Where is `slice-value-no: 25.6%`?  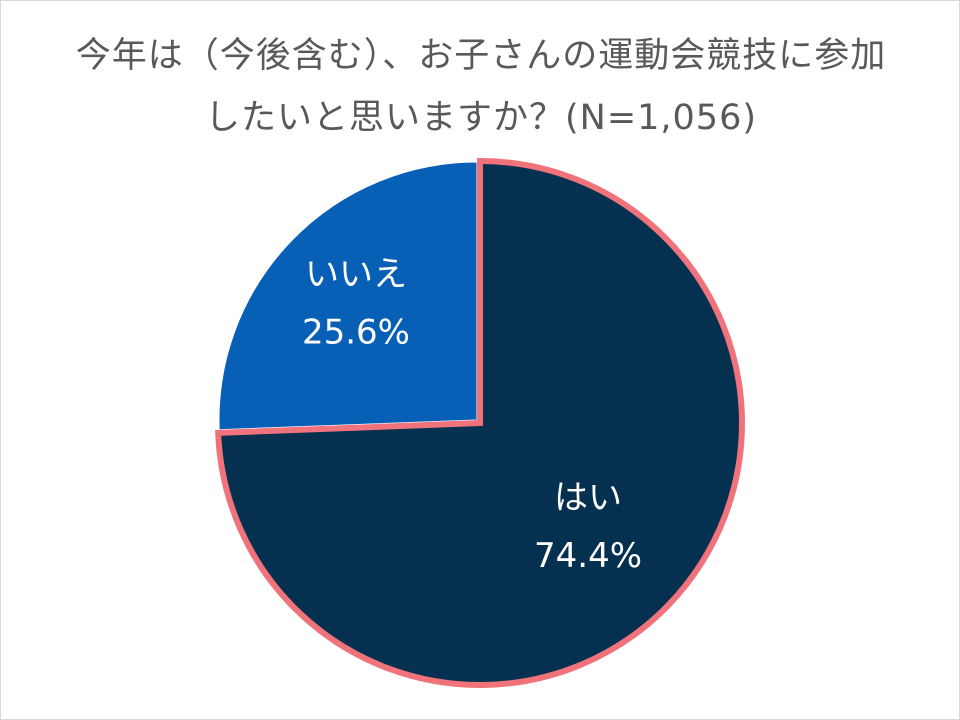
slice-value-no: 25.6% is located at coordinates (356, 332).